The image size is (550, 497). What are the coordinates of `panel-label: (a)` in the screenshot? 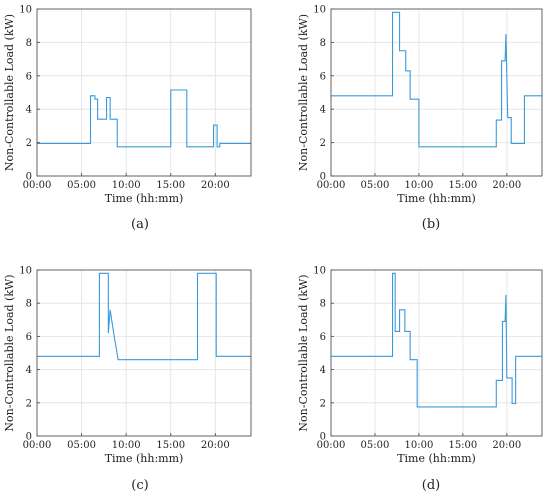 It's located at (140, 224).